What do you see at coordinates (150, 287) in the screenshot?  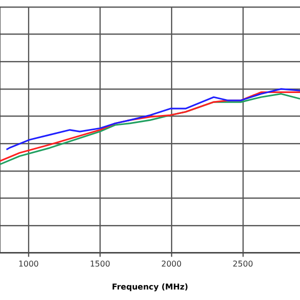 I see `x-axis-title: Frequency (MHz)` at bounding box center [150, 287].